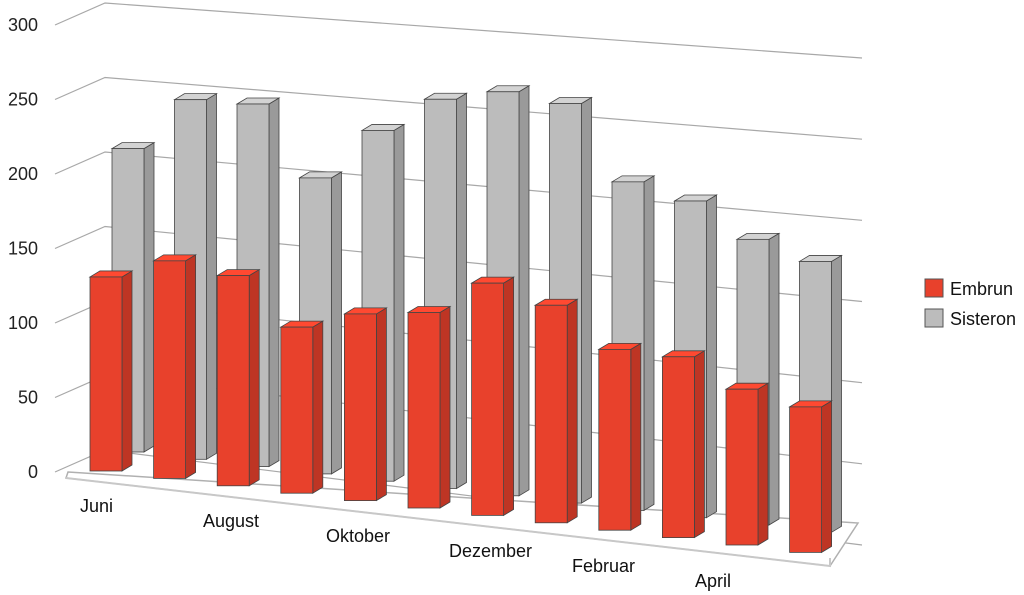 The image size is (1024, 595). What do you see at coordinates (33, 472) in the screenshot?
I see `y-tick-label: 0` at bounding box center [33, 472].